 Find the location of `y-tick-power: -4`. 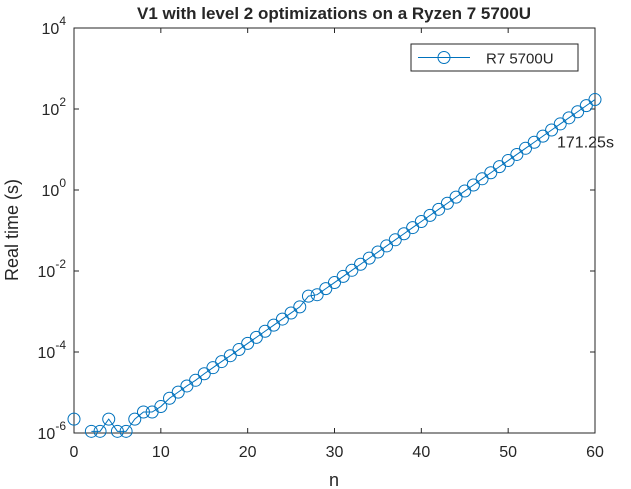

y-tick-power: -4 is located at coordinates (60, 345).